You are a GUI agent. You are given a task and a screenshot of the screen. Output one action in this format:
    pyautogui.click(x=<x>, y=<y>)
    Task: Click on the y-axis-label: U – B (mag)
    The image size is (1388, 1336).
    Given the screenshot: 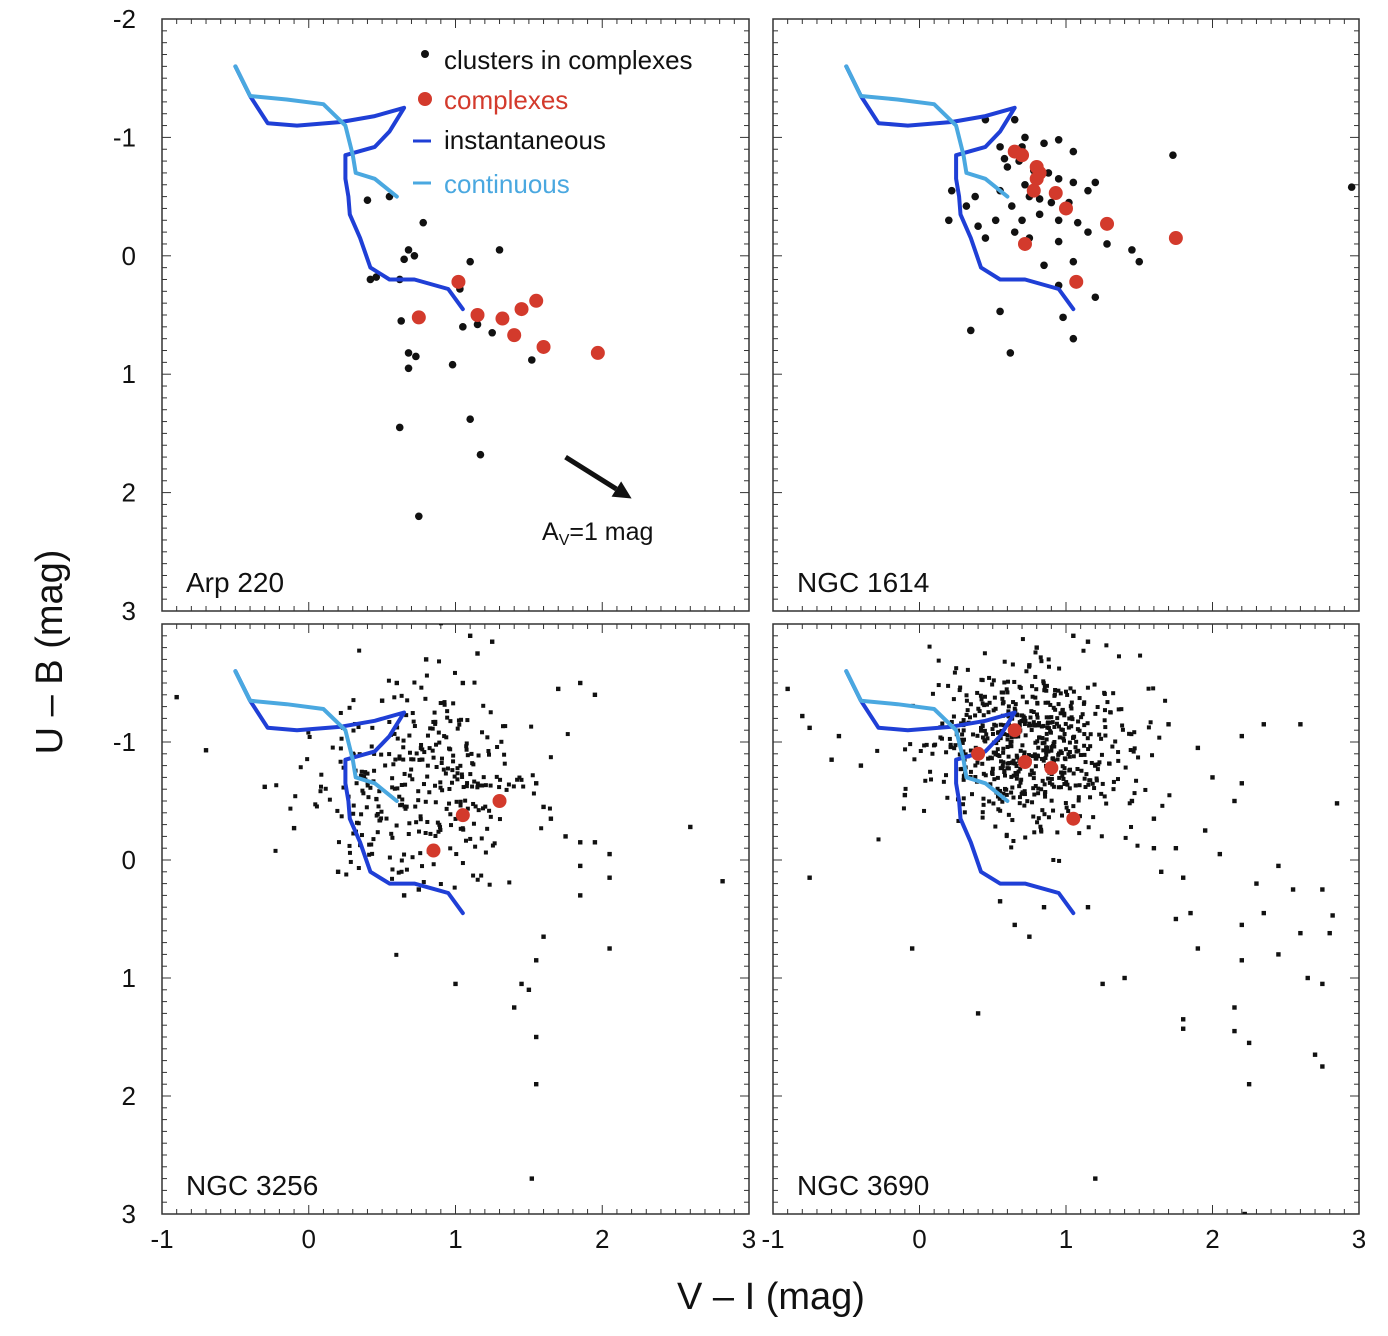 What is the action you would take?
    pyautogui.click(x=50, y=652)
    